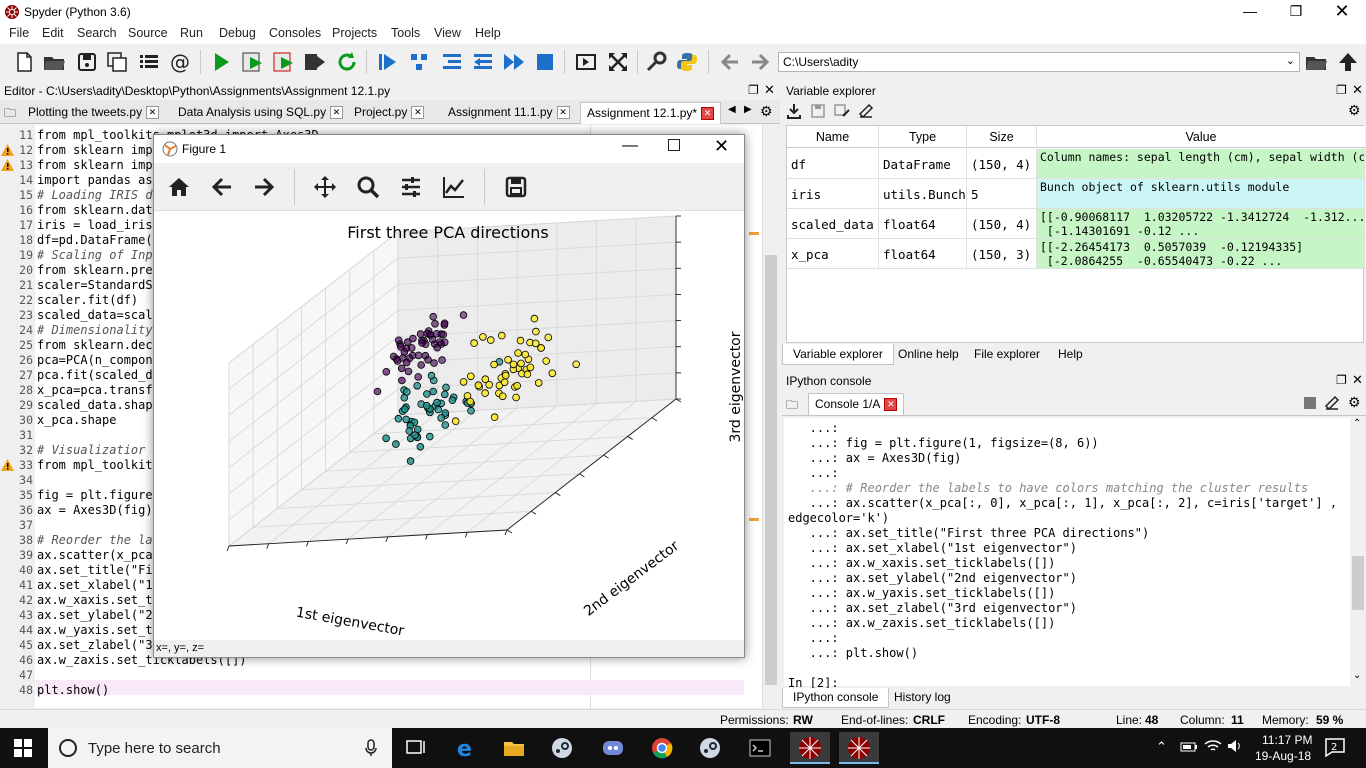 The image size is (1366, 768). What do you see at coordinates (355, 33) in the screenshot?
I see `menu-projects: Projects` at bounding box center [355, 33].